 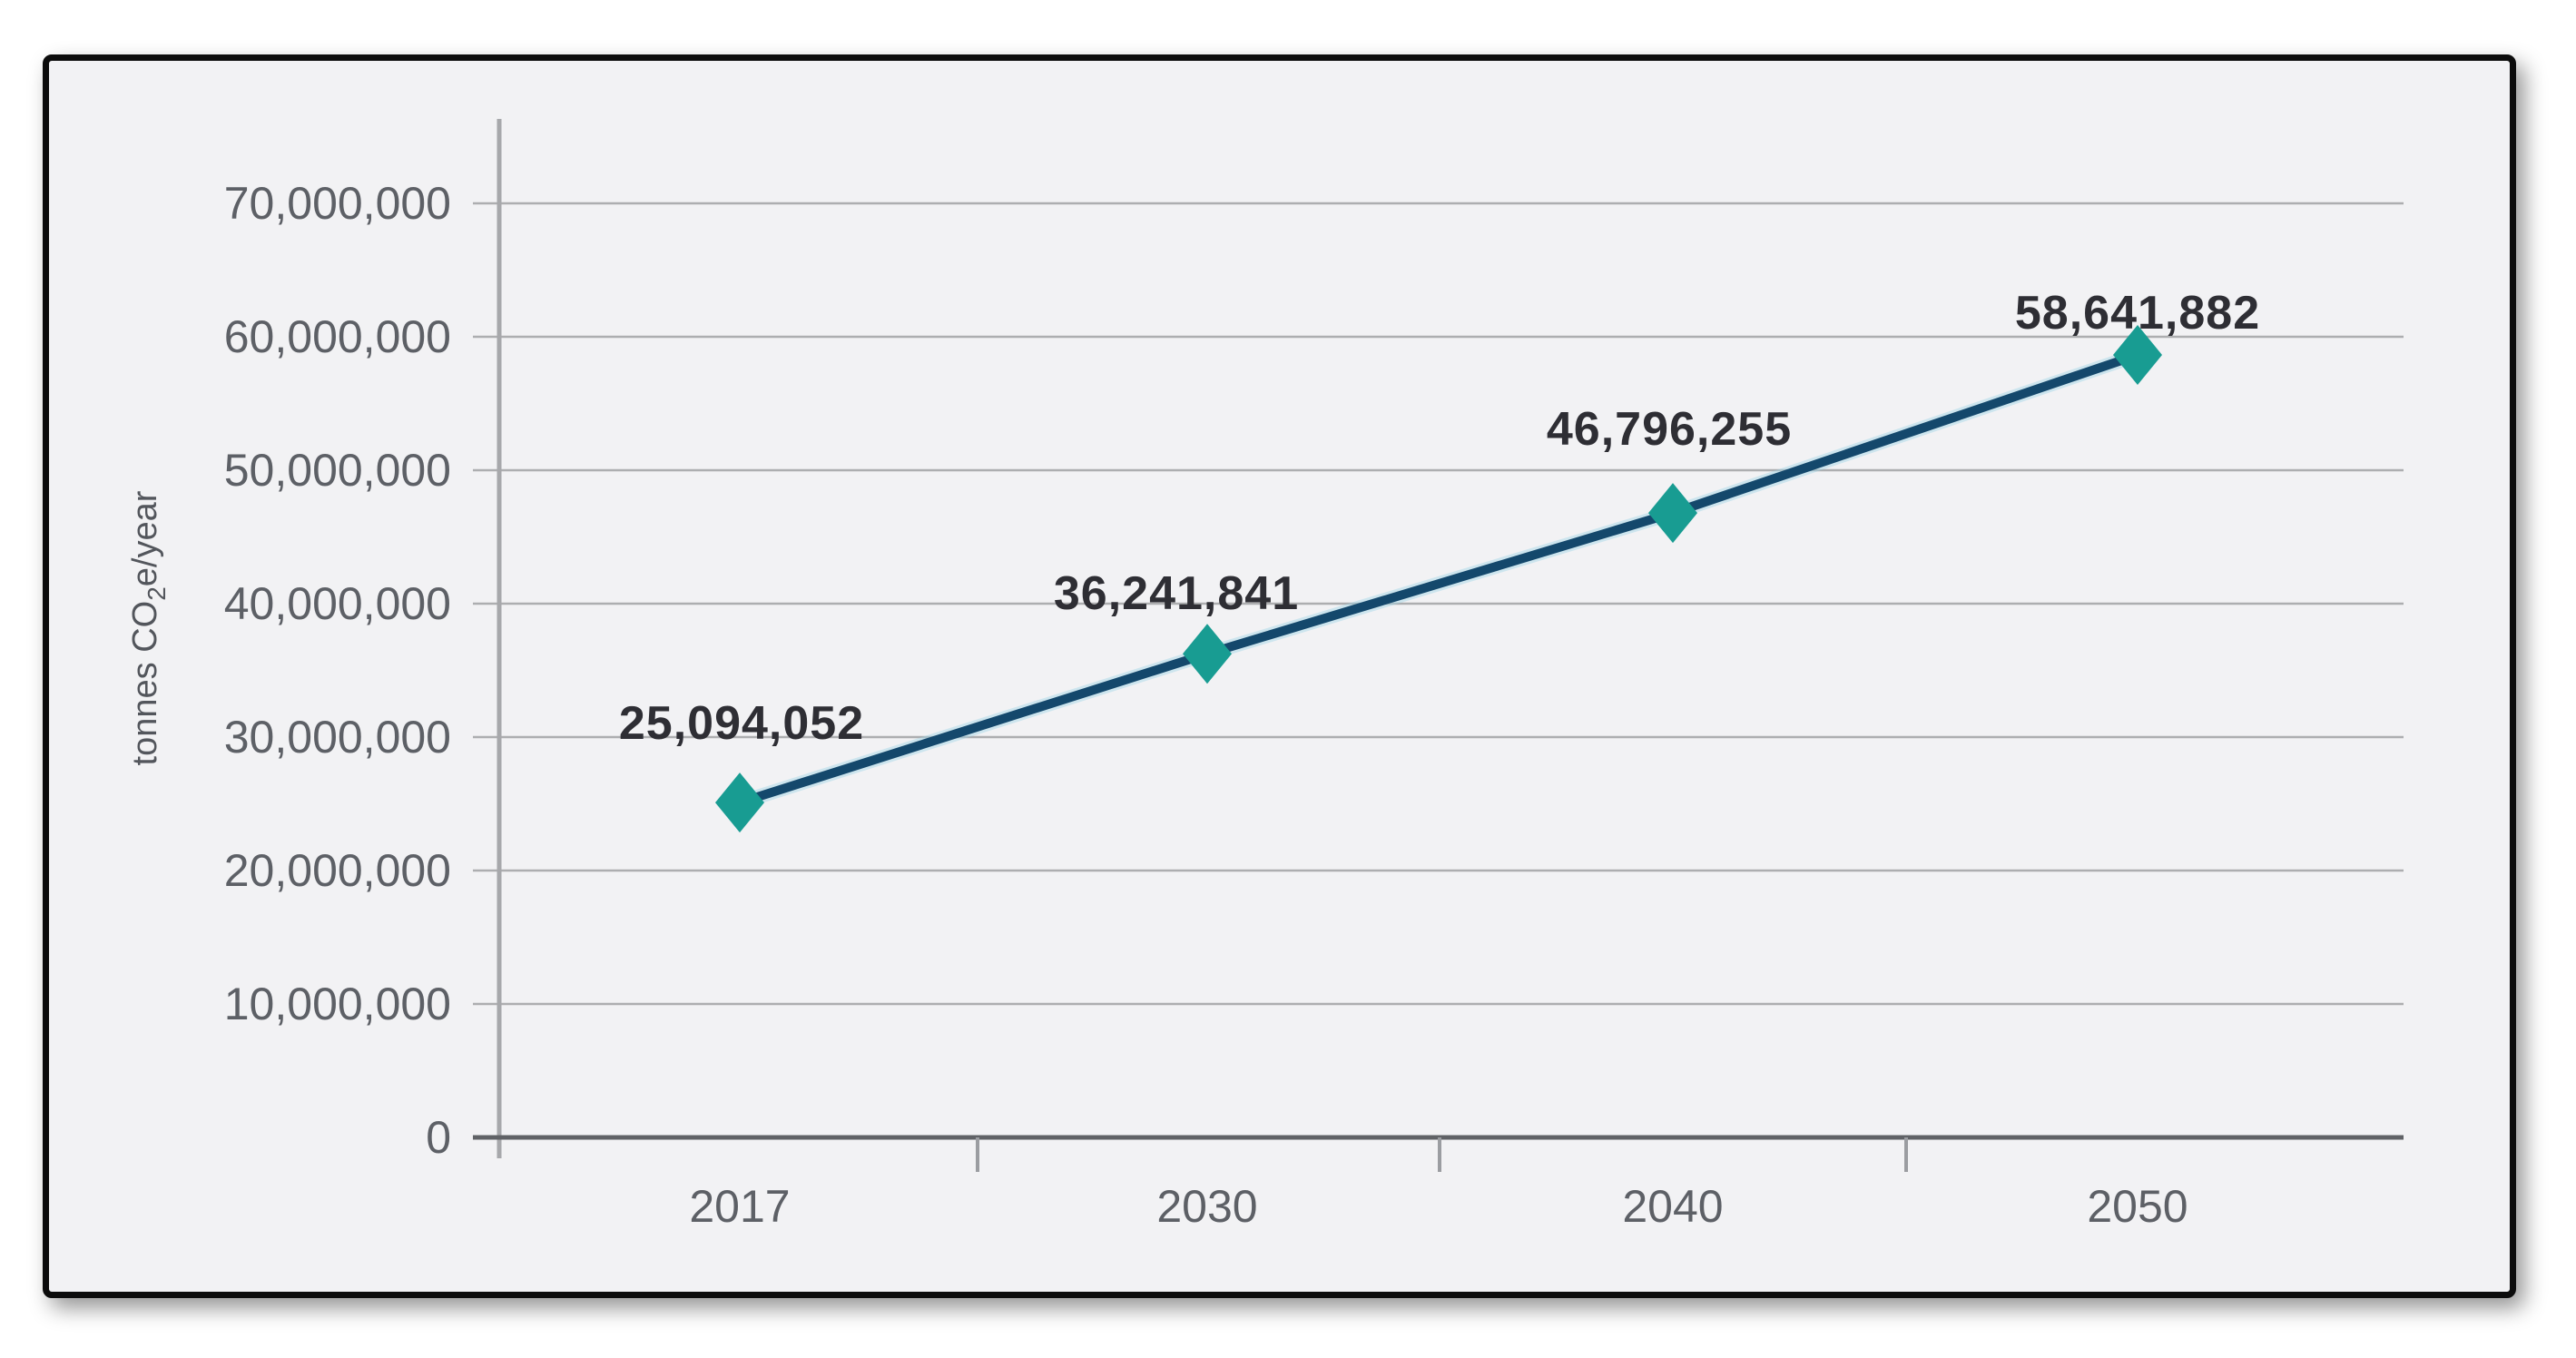 What do you see at coordinates (337, 870) in the screenshot?
I see `y-tick-label: 20,000,000` at bounding box center [337, 870].